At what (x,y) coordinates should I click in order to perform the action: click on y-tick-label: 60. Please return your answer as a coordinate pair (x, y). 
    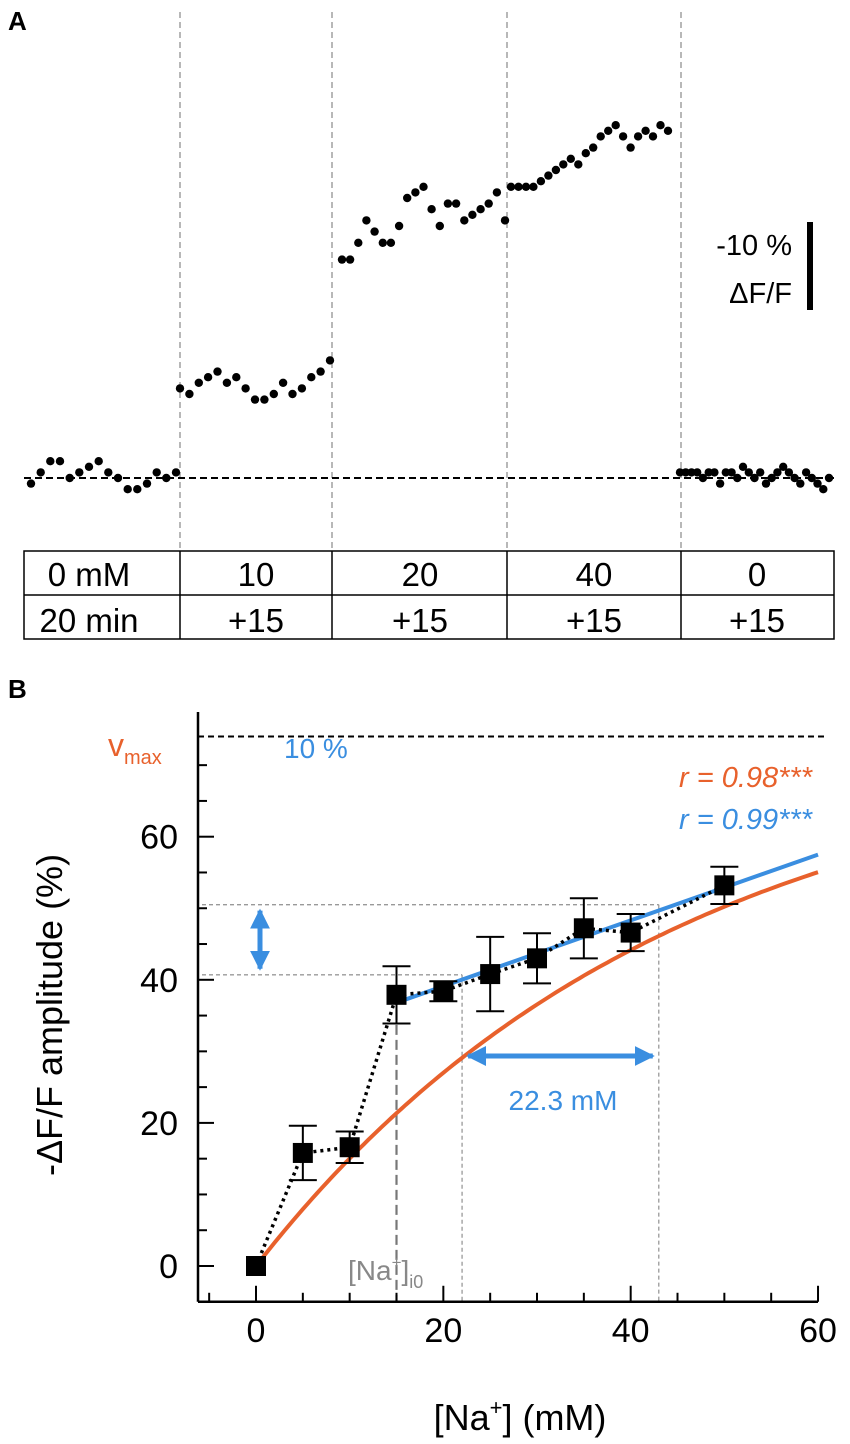
    Looking at the image, I should click on (159, 838).